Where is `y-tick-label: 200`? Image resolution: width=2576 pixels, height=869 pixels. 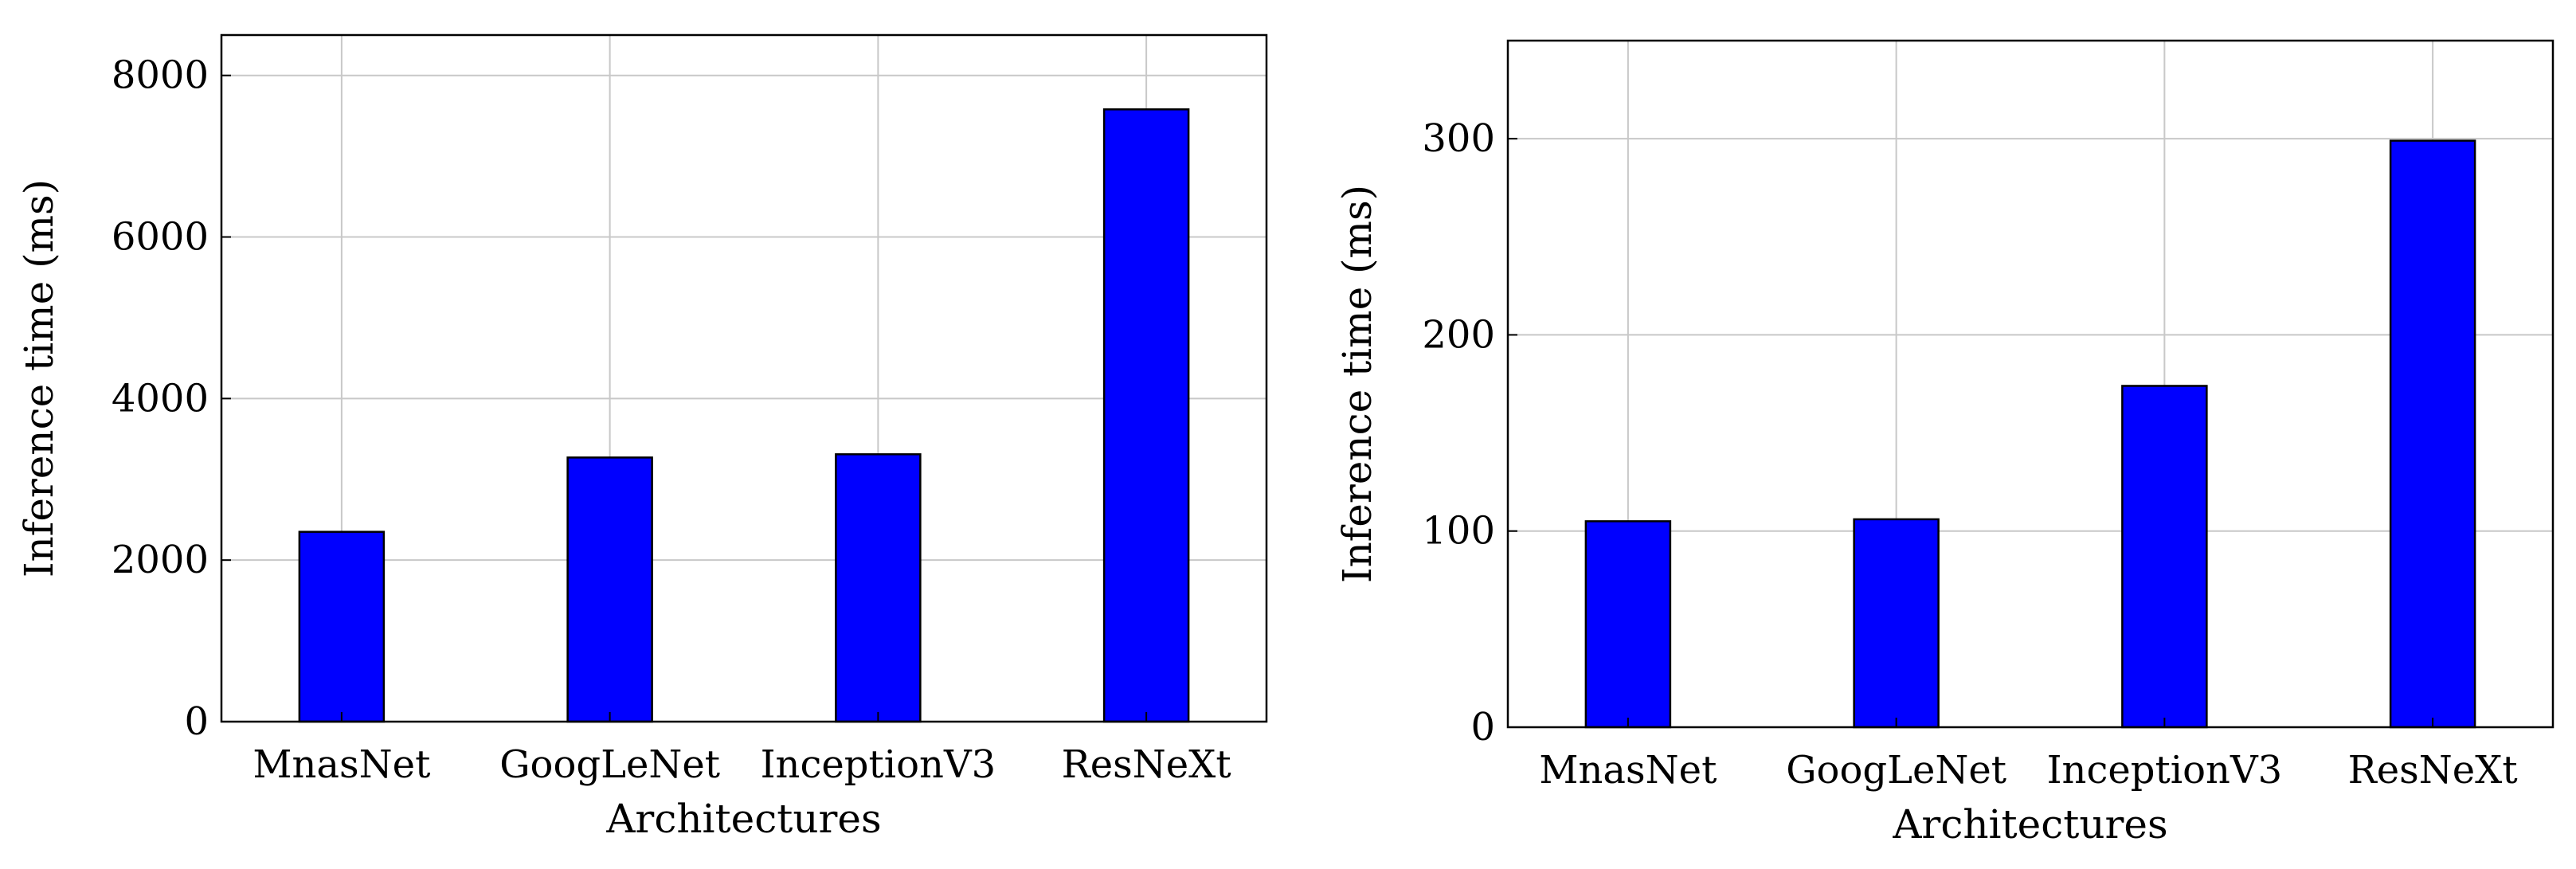
y-tick-label: 200 is located at coordinates (1458, 334).